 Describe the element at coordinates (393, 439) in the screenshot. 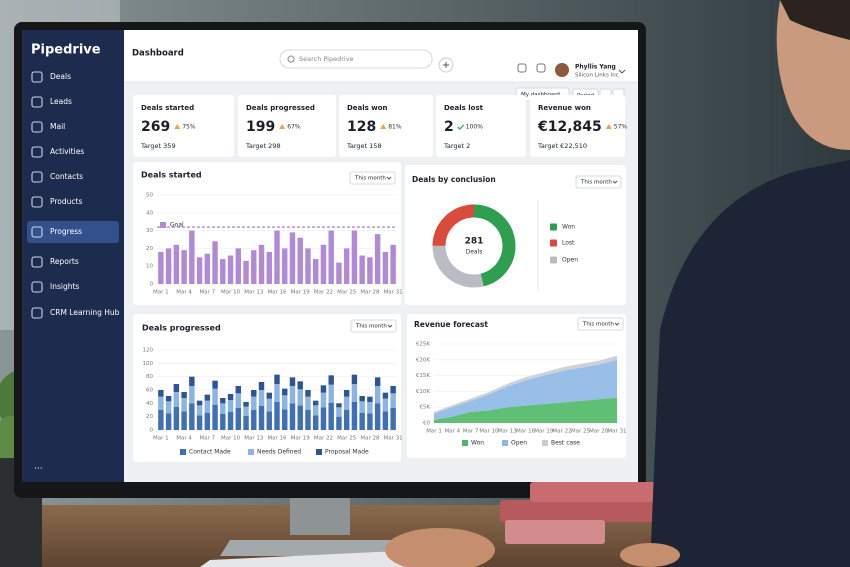

I see `x-tick-label: Mar 31` at that location.